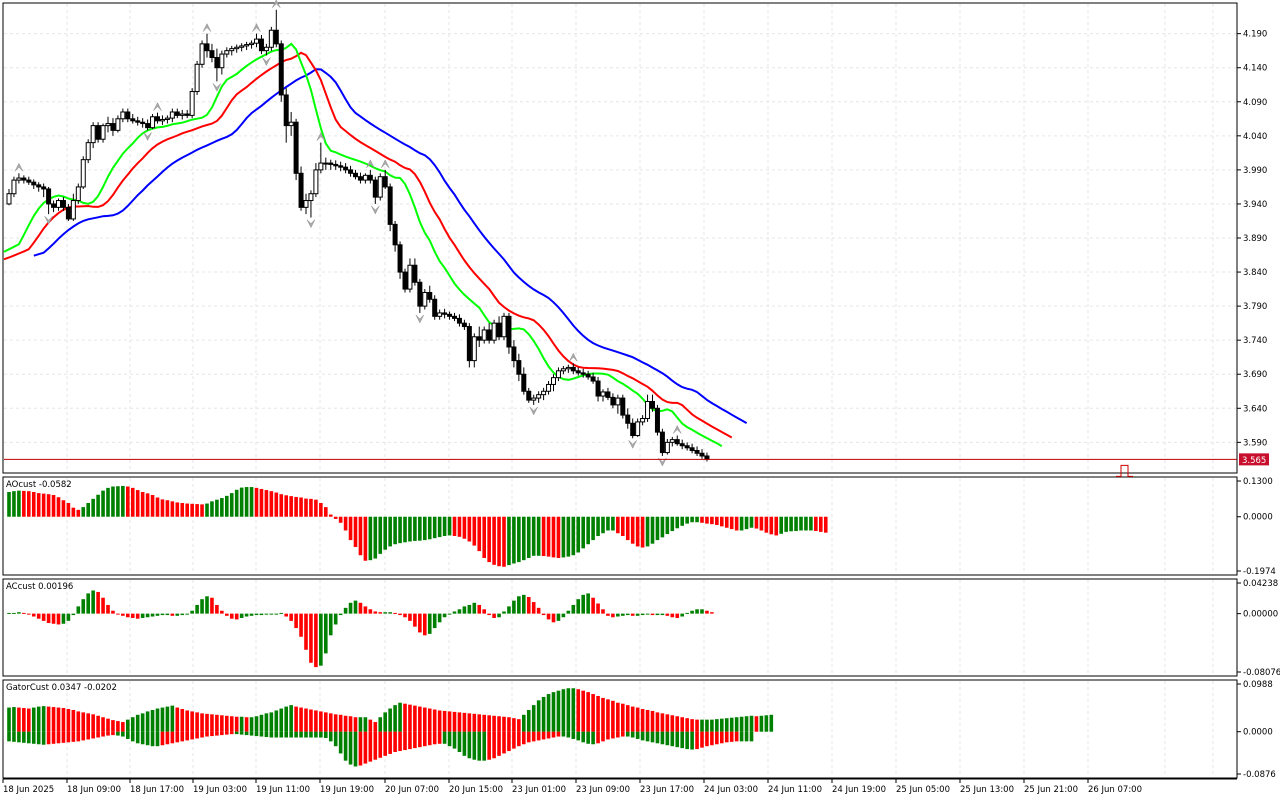  I want to click on y-tick-label: 4.190, so click(1255, 35).